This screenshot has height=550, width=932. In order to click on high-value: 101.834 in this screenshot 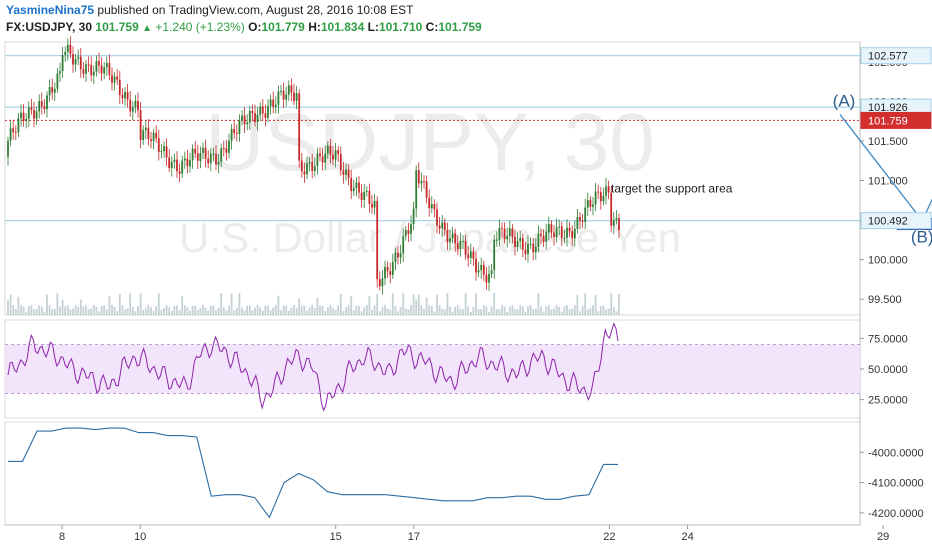, I will do `click(342, 27)`.